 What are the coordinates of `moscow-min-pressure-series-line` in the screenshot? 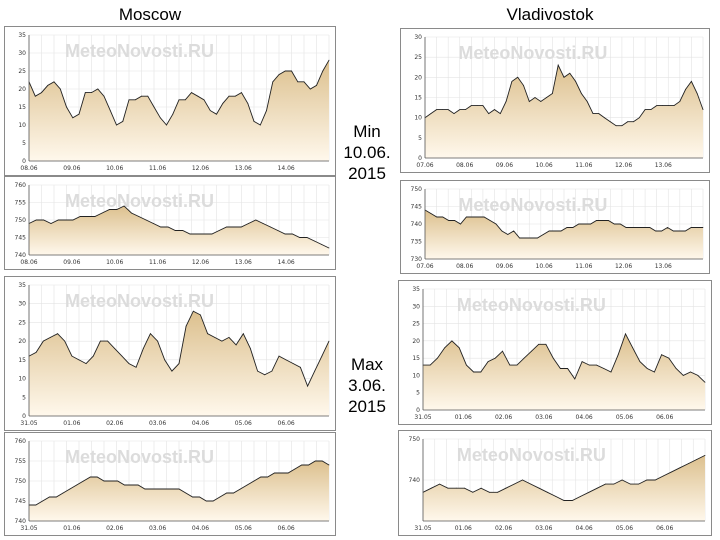 It's located at (179, 227).